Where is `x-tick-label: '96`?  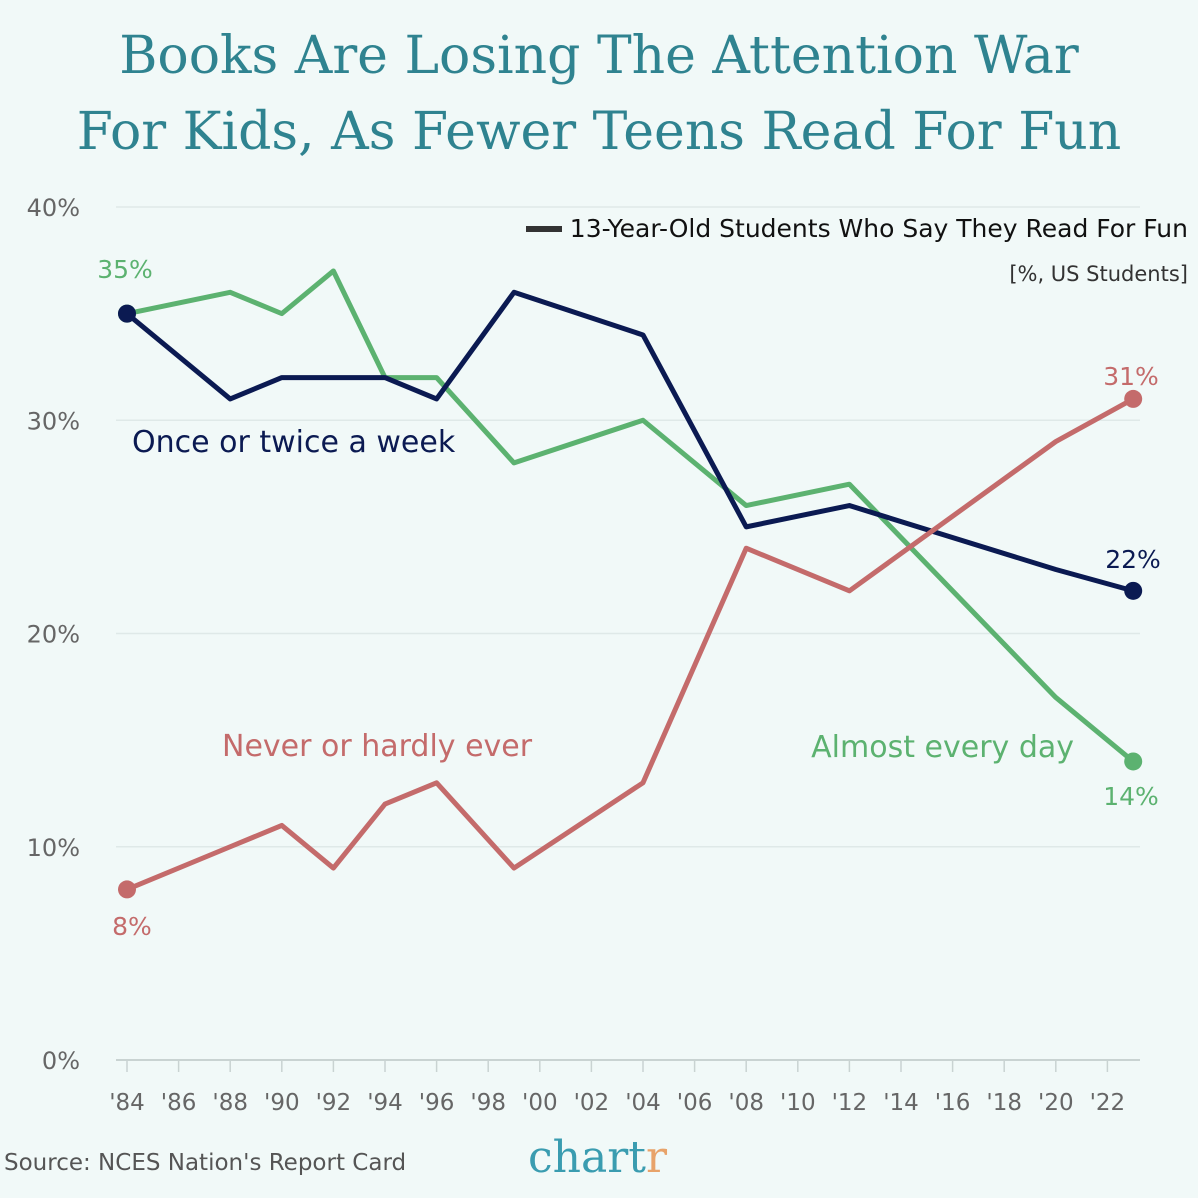 x-tick-label: '96 is located at coordinates (437, 1103).